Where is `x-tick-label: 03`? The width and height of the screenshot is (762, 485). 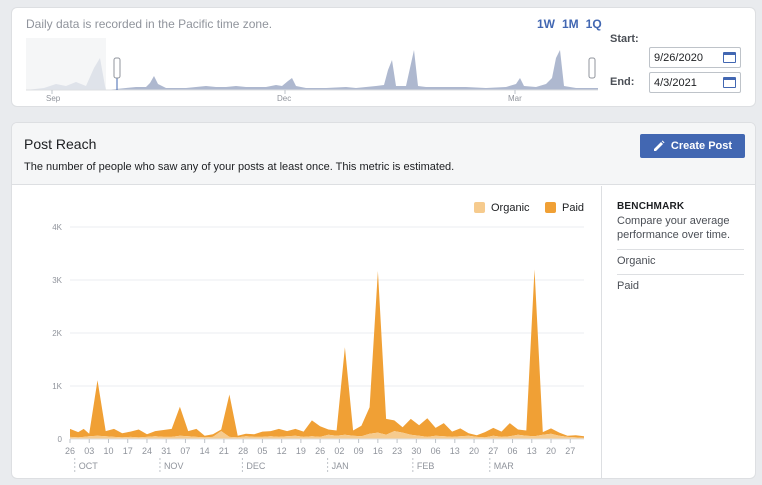 x-tick-label: 03 is located at coordinates (89, 451).